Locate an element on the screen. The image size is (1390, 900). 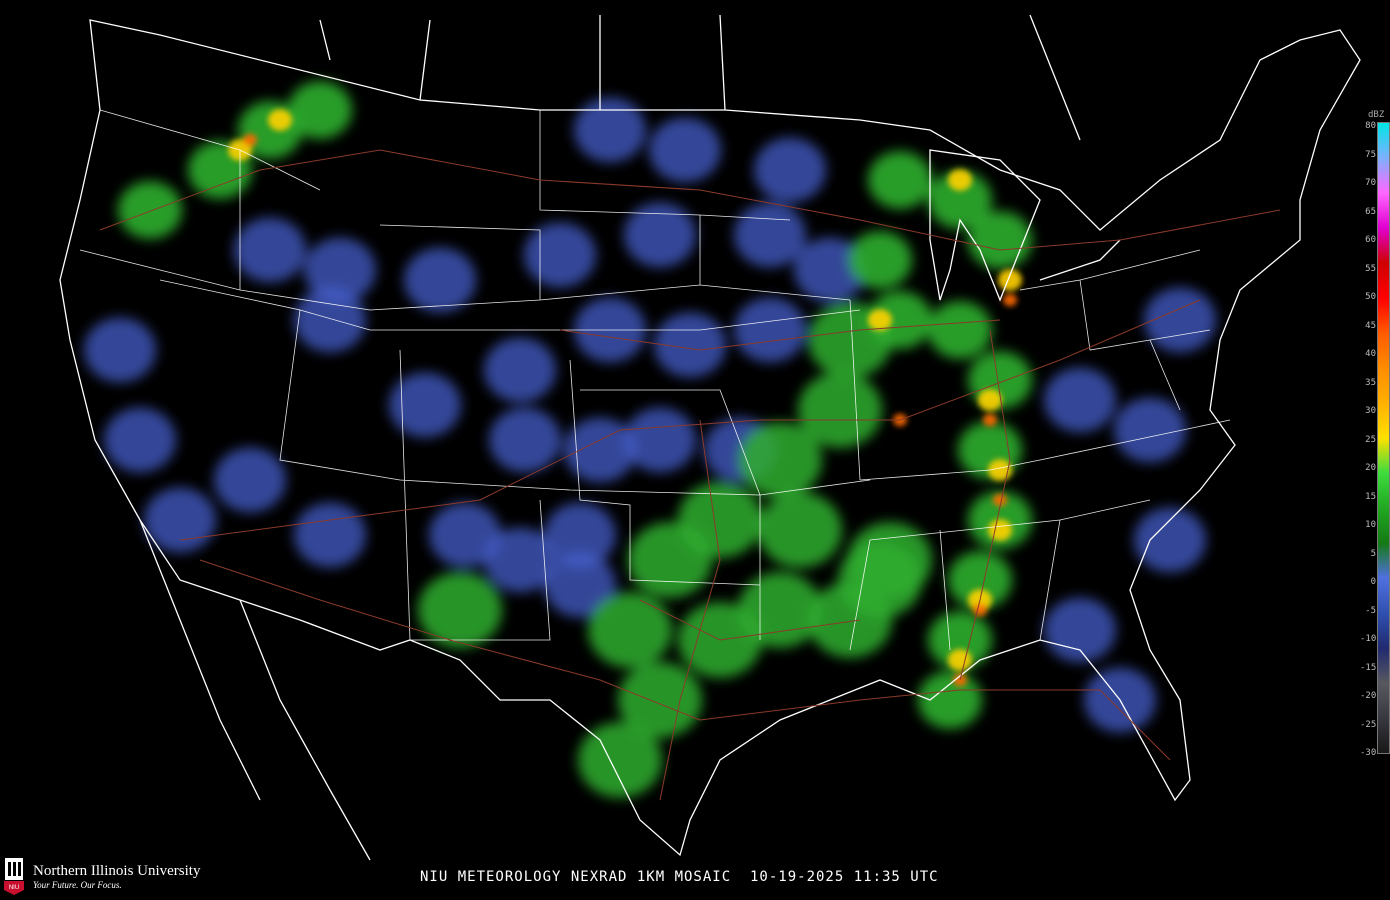
legend-tick: 35 is located at coordinates (1370, 382).